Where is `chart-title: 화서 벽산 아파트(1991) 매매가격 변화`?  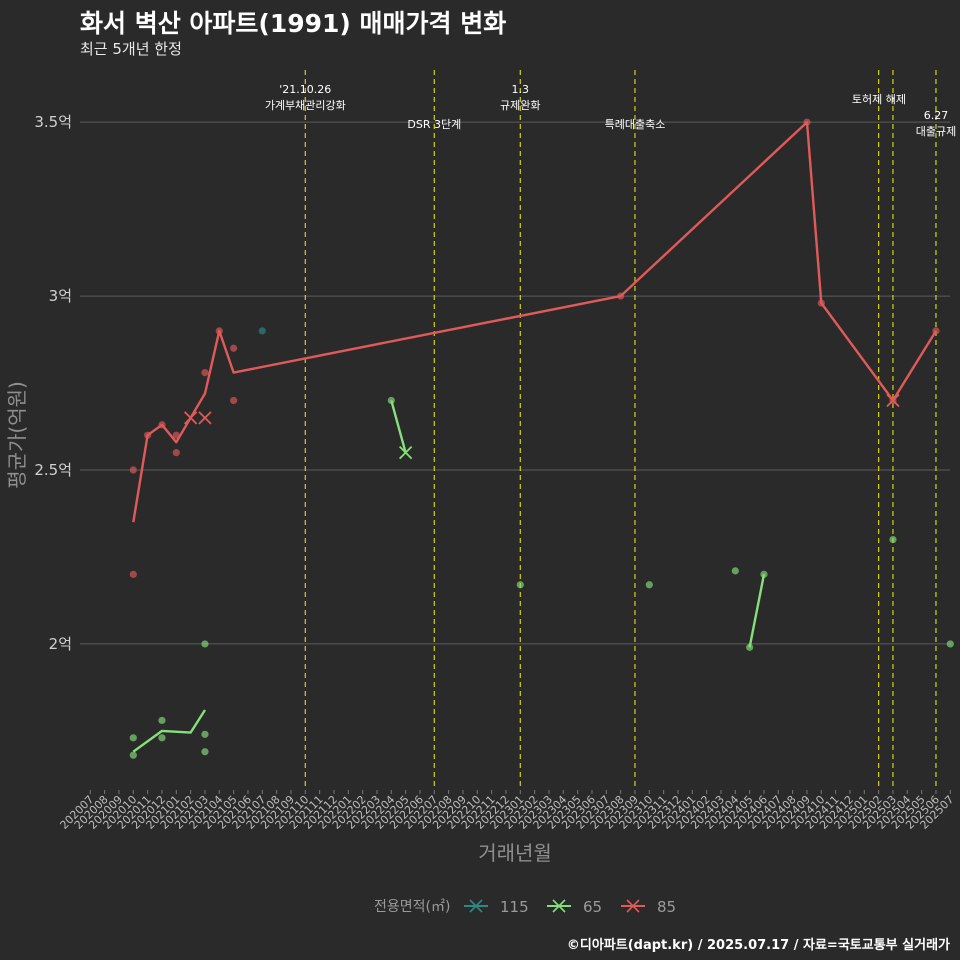 chart-title: 화서 벽산 아파트(1991) 매매가격 변화 is located at coordinates (293, 23).